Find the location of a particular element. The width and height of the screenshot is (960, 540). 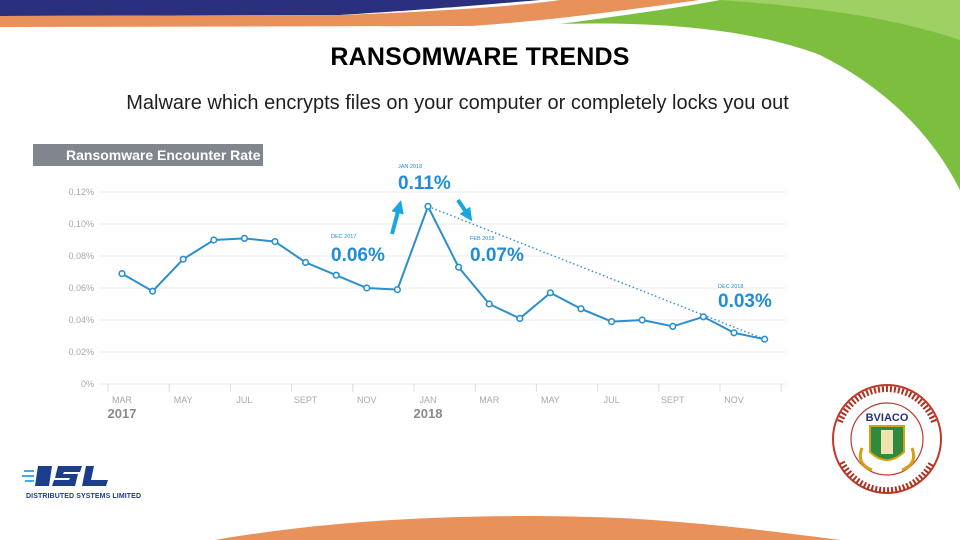

callout-value: 0.06% is located at coordinates (358, 255).